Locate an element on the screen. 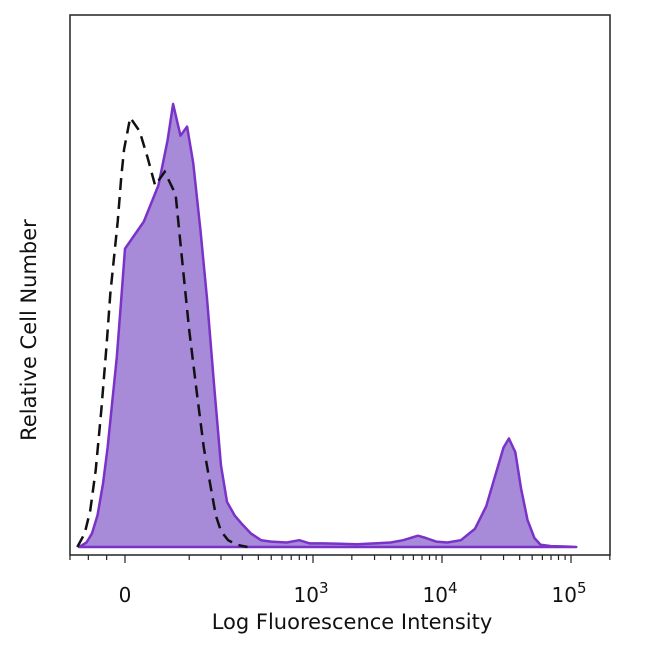  y-axis-title: Relative Cell Number is located at coordinates (29, 330).